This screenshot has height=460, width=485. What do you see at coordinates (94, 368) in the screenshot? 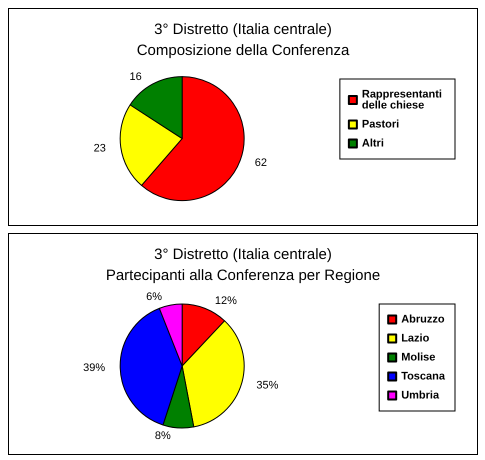
I see `data-label: 39%` at bounding box center [94, 368].